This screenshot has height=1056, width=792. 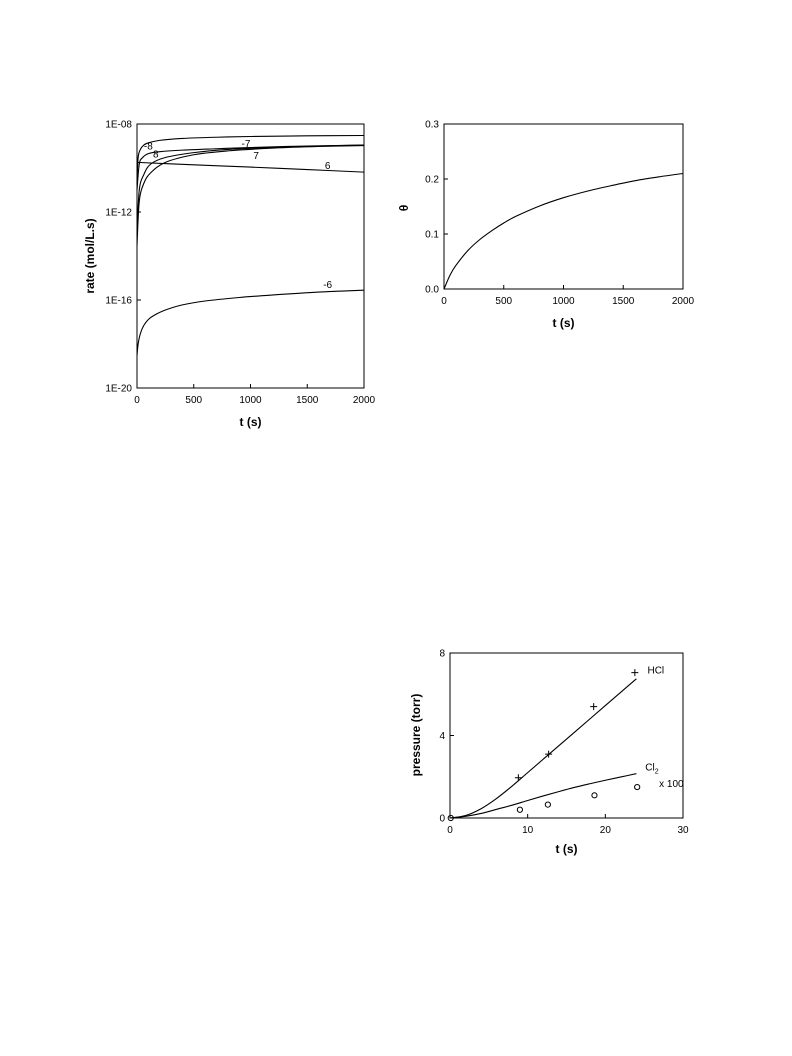 What do you see at coordinates (307, 400) in the screenshot?
I see `rate-chart-xtick-label-3: 1500` at bounding box center [307, 400].